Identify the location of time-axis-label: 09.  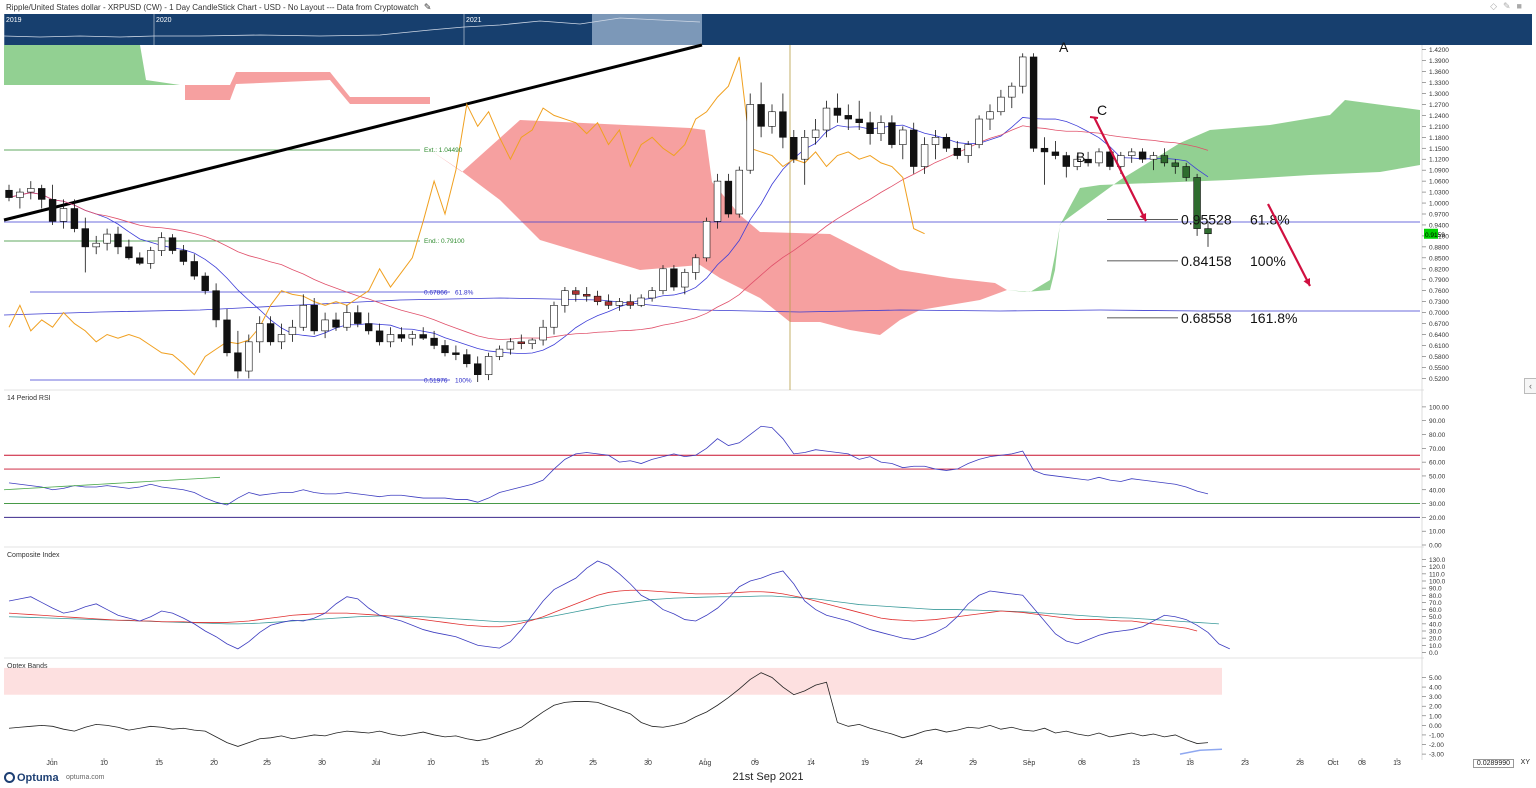
(755, 763).